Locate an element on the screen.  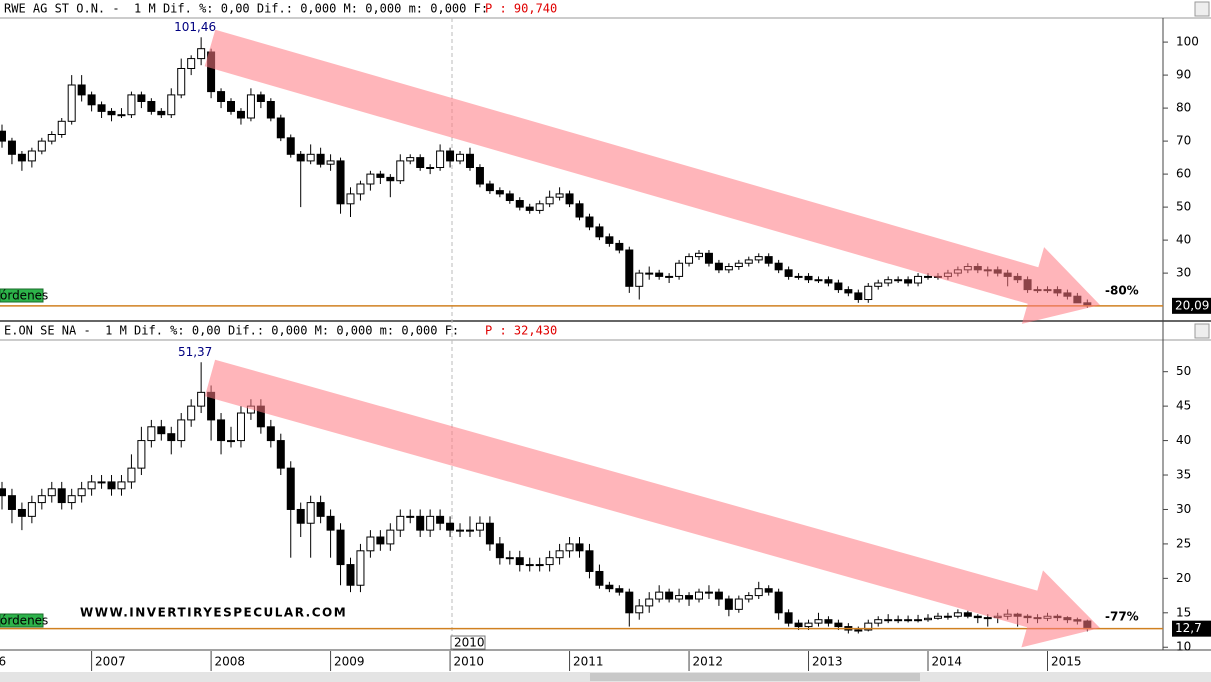
y-tick-label: 35 is located at coordinates (1183, 475).